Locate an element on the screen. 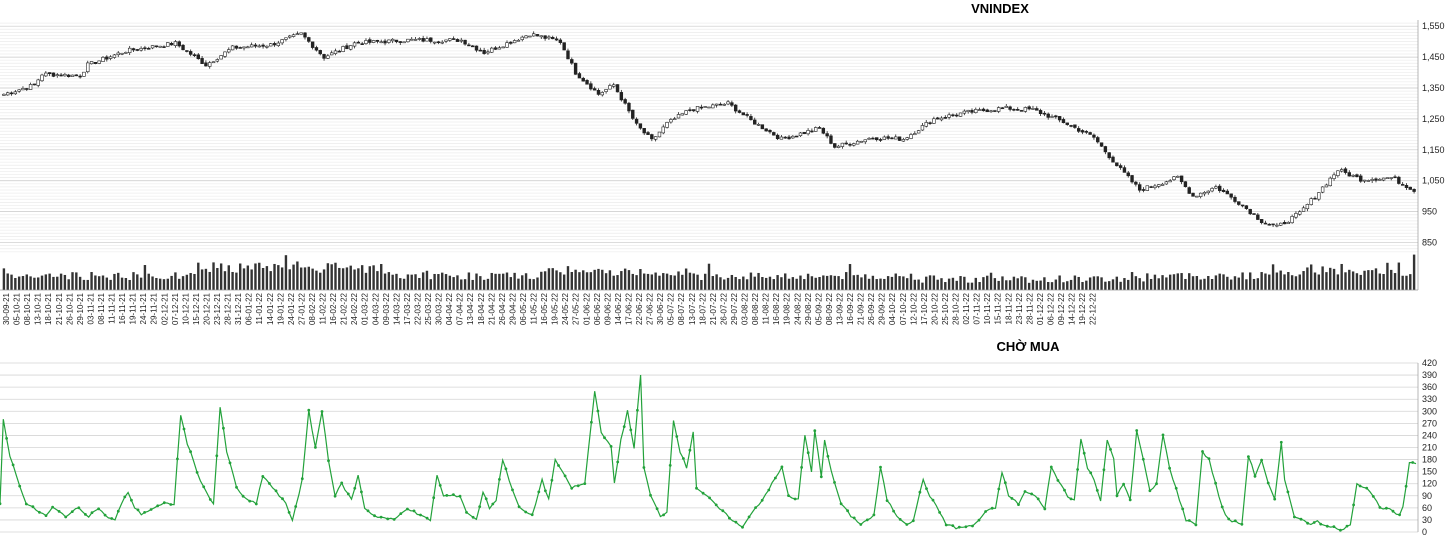 This screenshot has height=547, width=1456. x-tick-label: 29-09-22 is located at coordinates (882, 308).